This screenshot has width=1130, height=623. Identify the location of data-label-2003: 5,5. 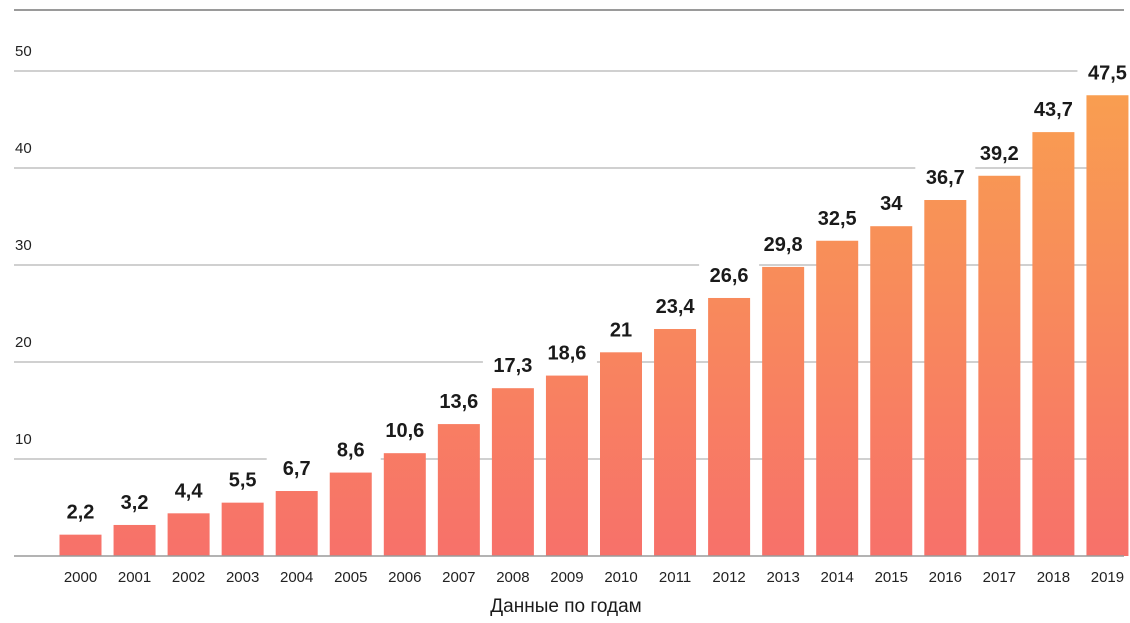
(243, 481).